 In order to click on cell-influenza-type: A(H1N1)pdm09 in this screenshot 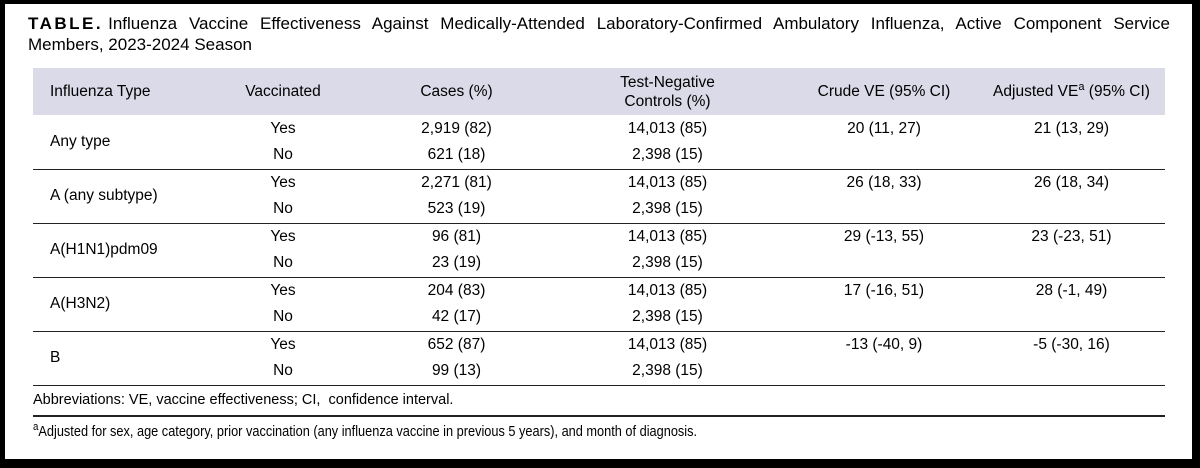, I will do `click(115, 250)`.